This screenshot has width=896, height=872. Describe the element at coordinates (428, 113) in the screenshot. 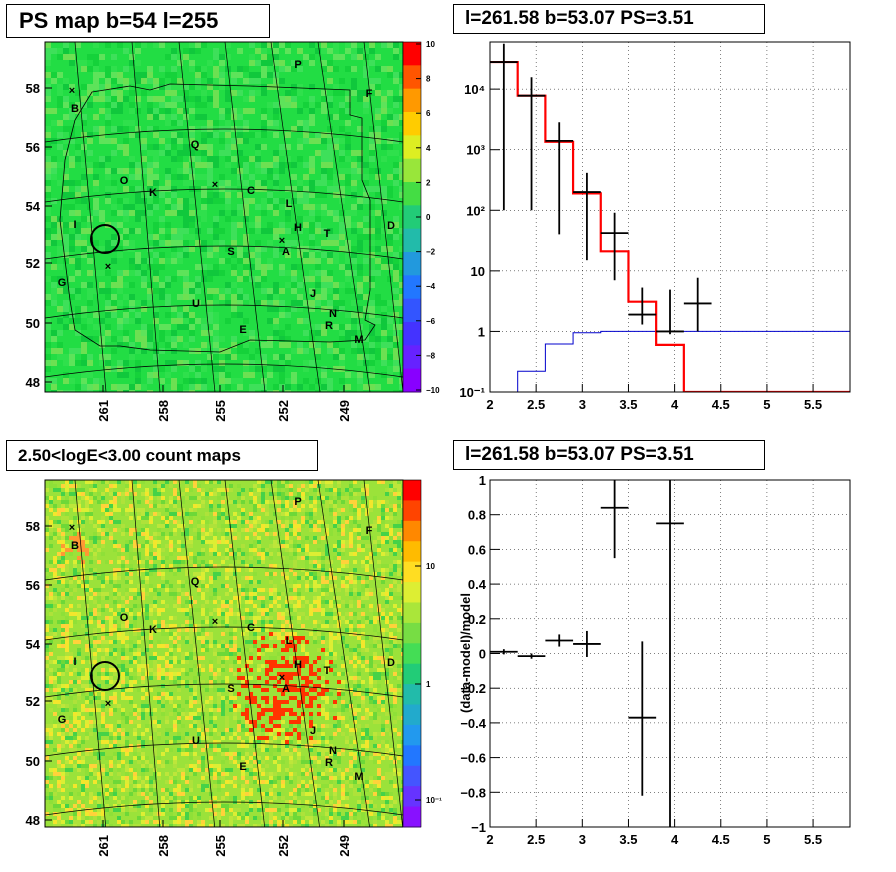

I see `colorbar-tick-label: 6` at that location.